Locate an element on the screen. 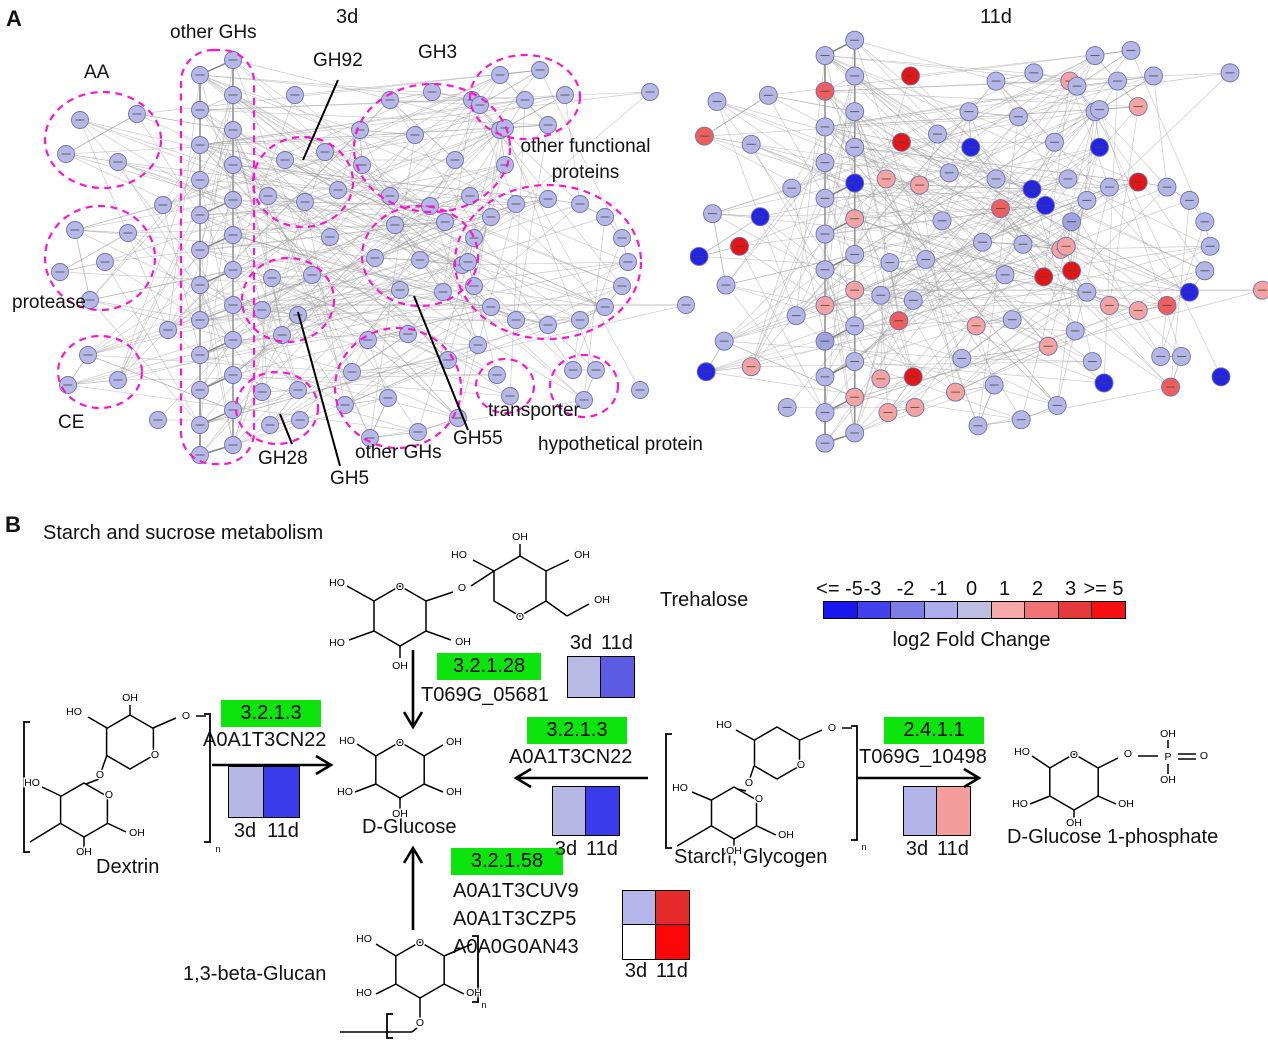 The image size is (1268, 1040). heatmap-glucan-reaction is located at coordinates (656, 925).